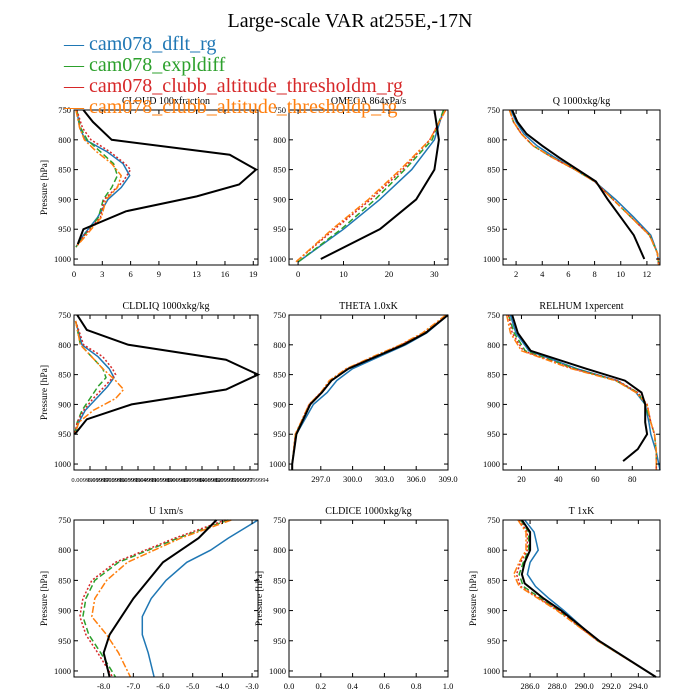 This screenshot has height=700, width=700. I want to click on chart-panel: 750 800 850 900 950 1000 0 10 20 30 OMEGA 864xPa/s, so click(359, 187).